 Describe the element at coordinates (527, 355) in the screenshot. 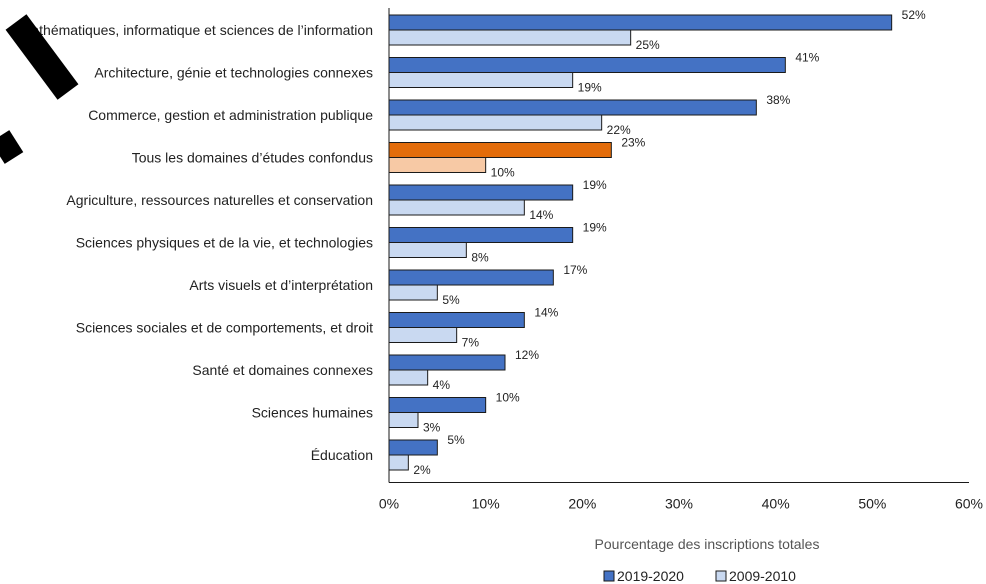

I see `value-label-2019-2020-category-8: 12%` at that location.